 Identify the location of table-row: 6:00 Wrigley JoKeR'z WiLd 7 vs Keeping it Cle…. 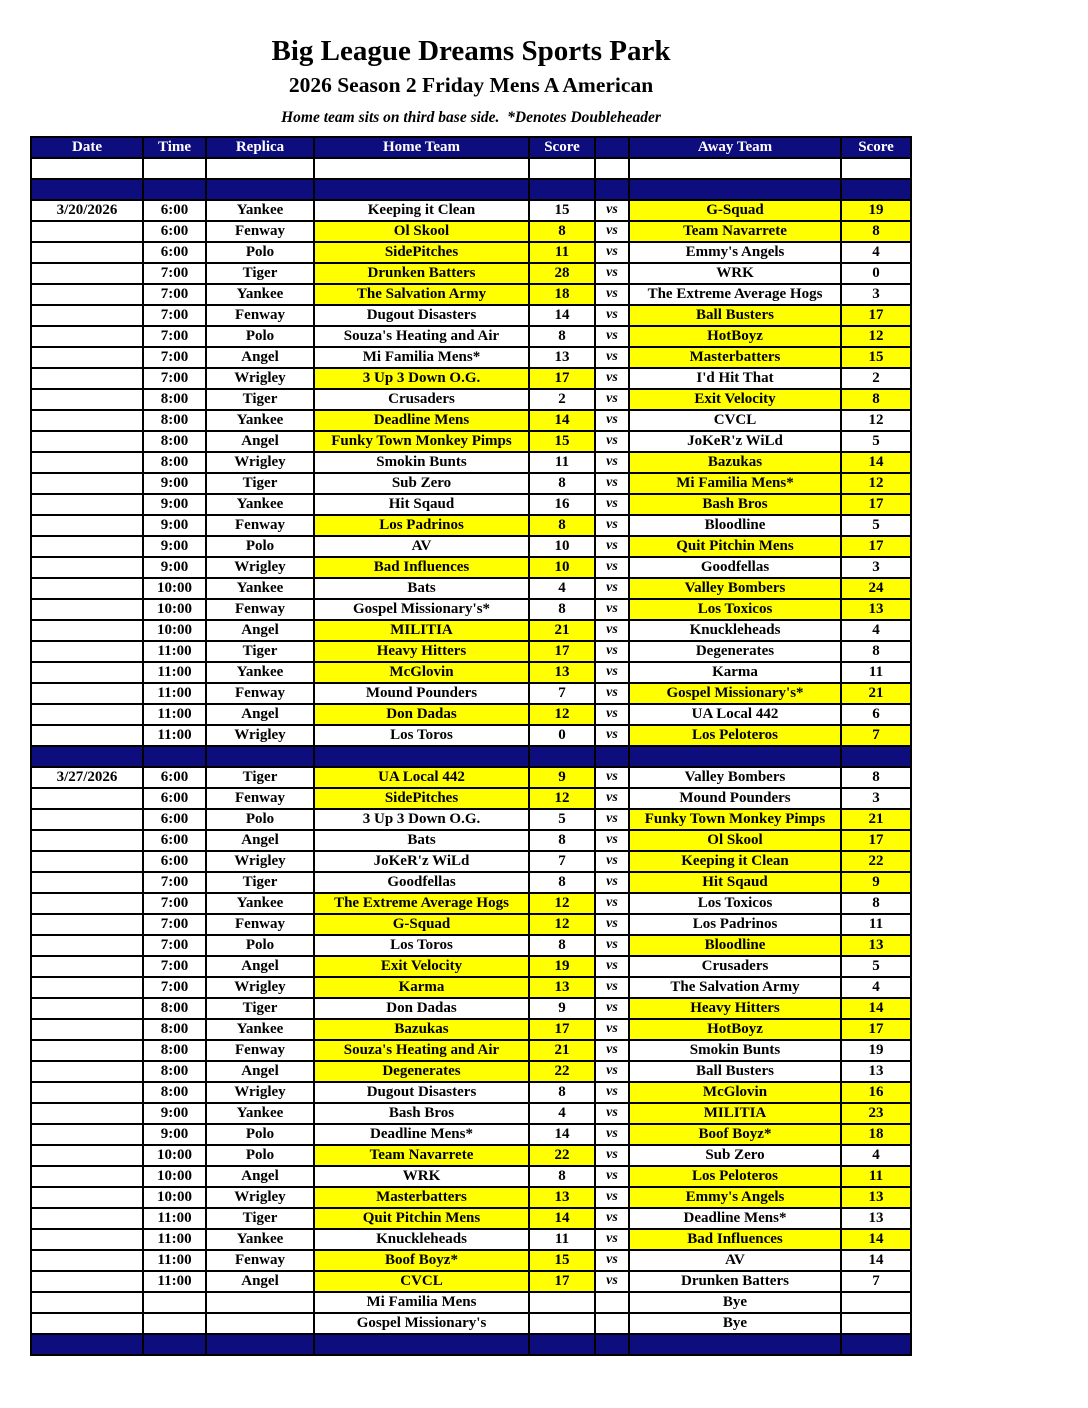
(471, 861).